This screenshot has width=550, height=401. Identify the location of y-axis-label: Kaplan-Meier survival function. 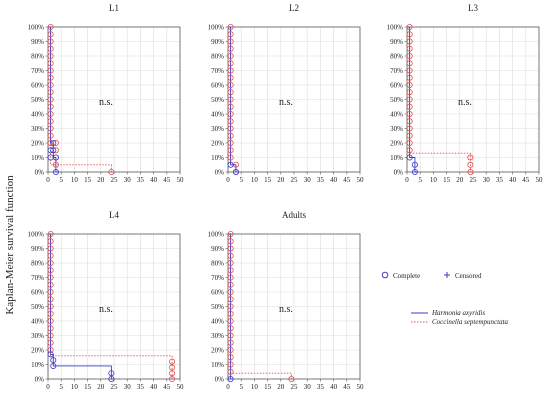
(10, 245).